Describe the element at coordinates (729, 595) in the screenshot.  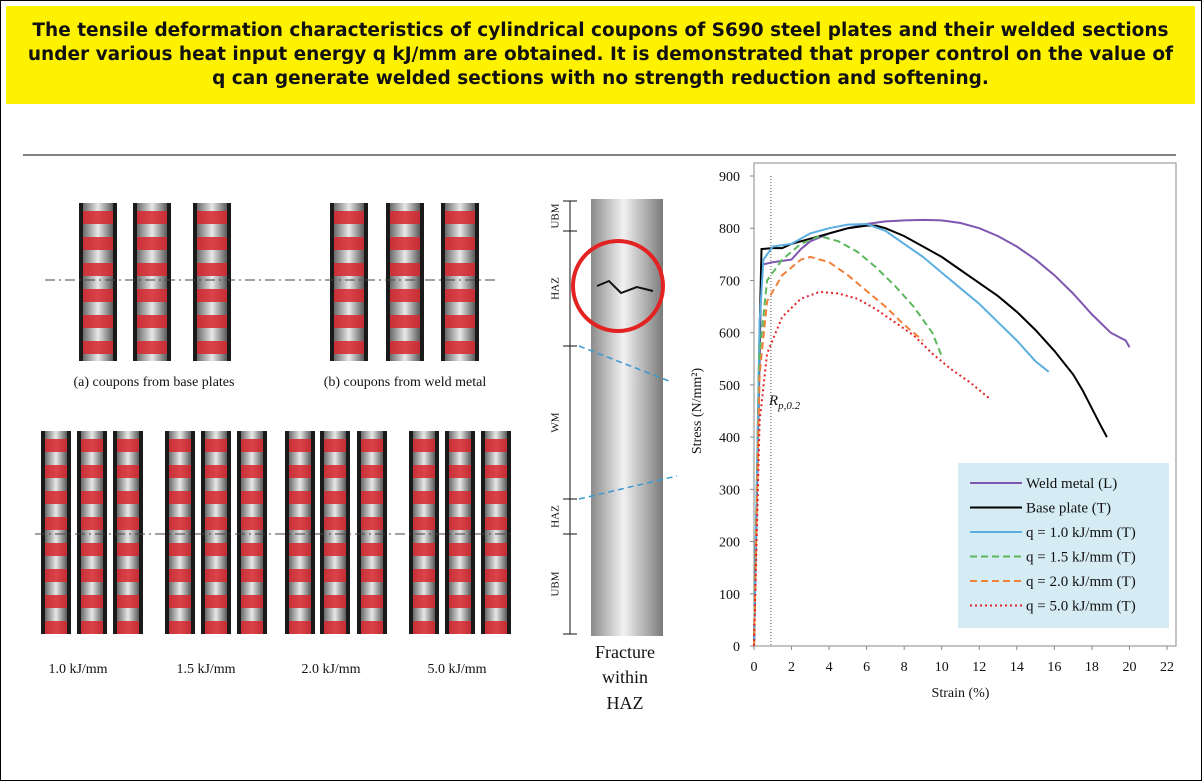
I see `y-tick-label: 100` at that location.